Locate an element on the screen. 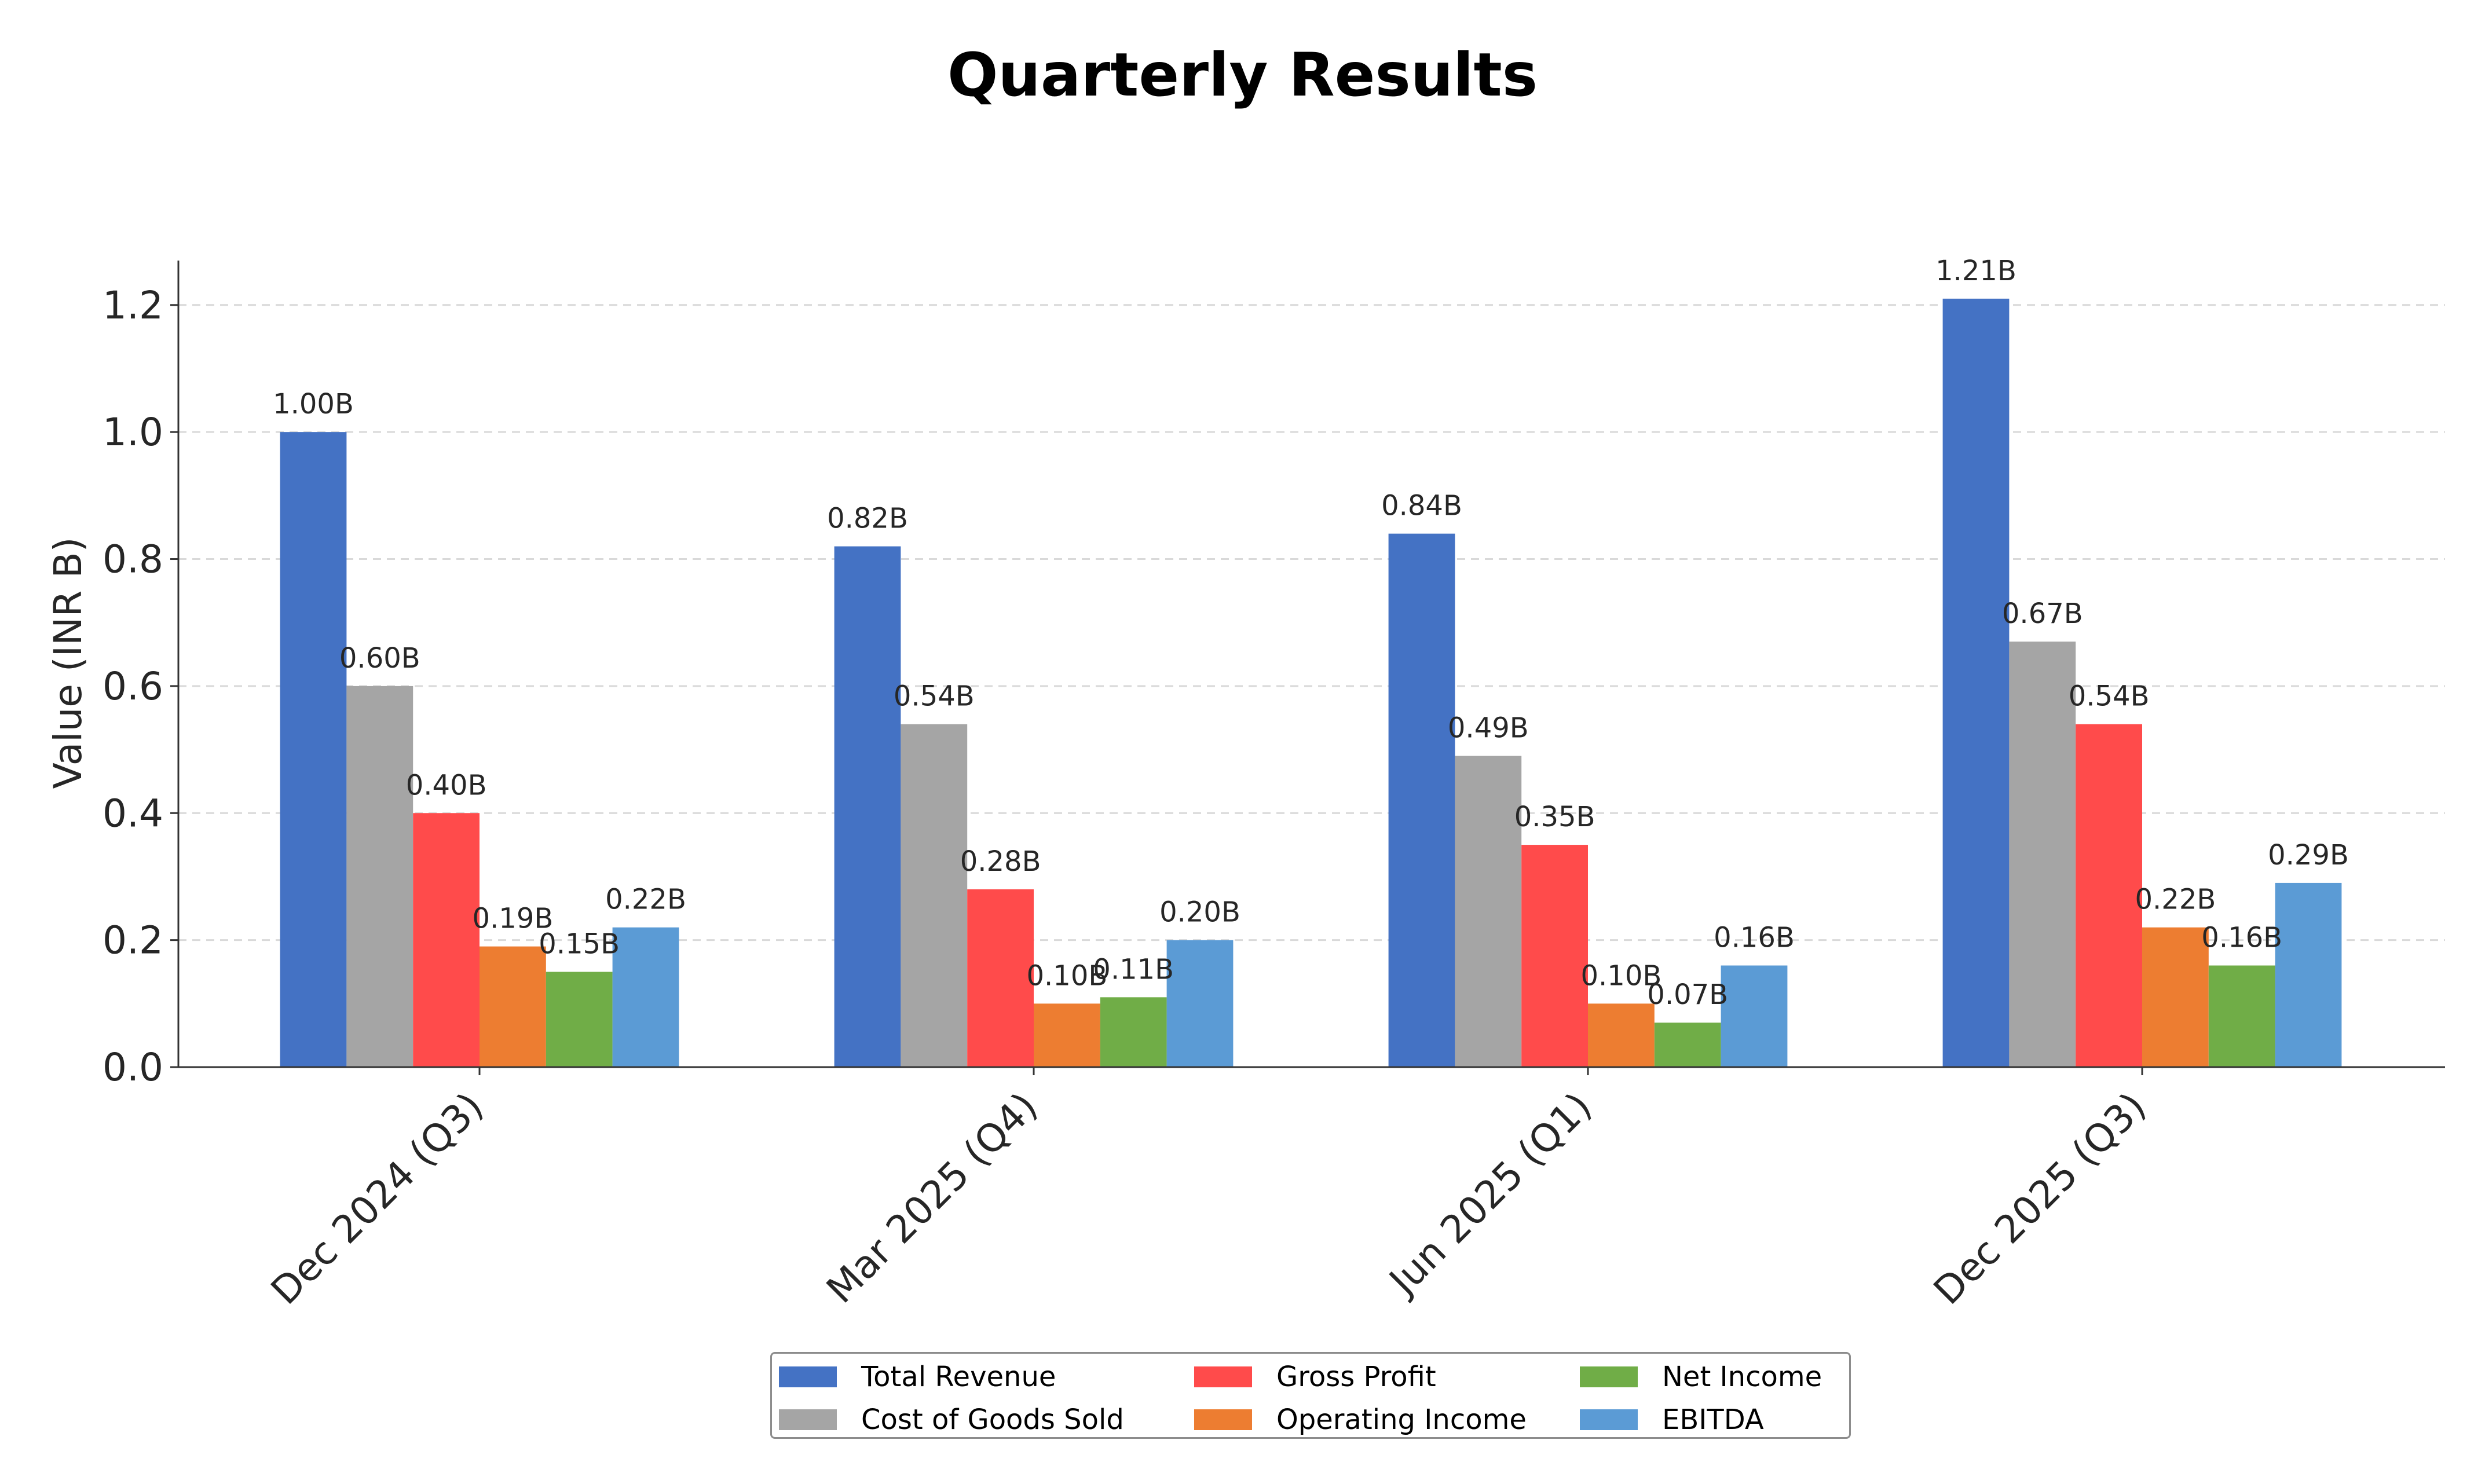 Image resolution: width=2485 pixels, height=1484 pixels. bar-value-label: 1.21B is located at coordinates (1975, 271).